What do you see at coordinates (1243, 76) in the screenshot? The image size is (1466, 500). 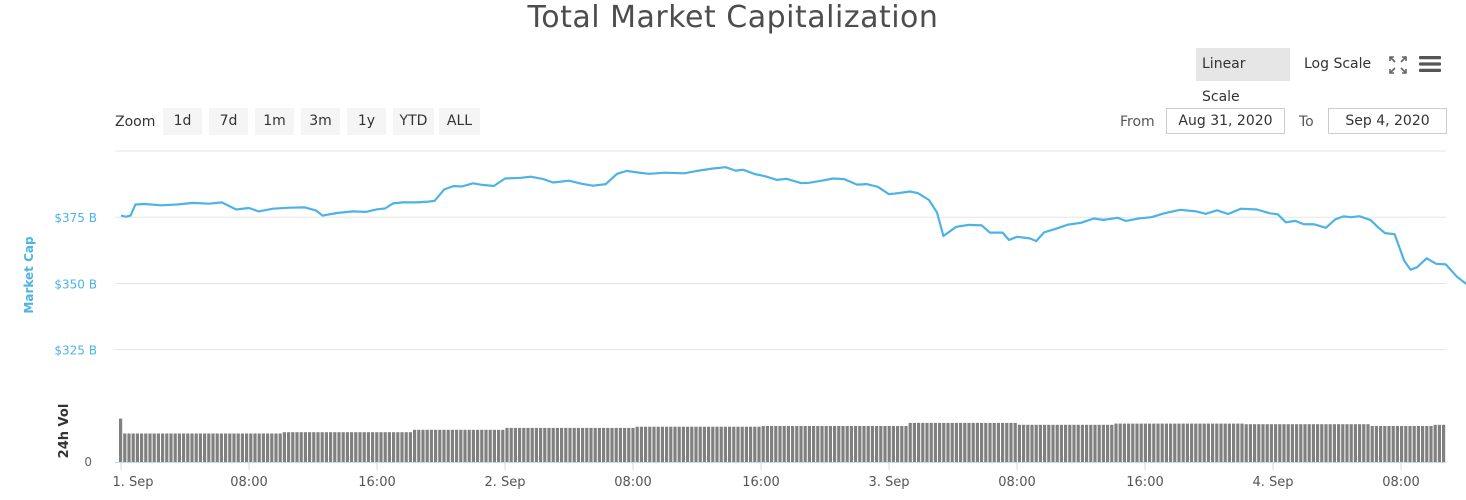 I see `linear-scale-button: Linear Scale` at bounding box center [1243, 76].